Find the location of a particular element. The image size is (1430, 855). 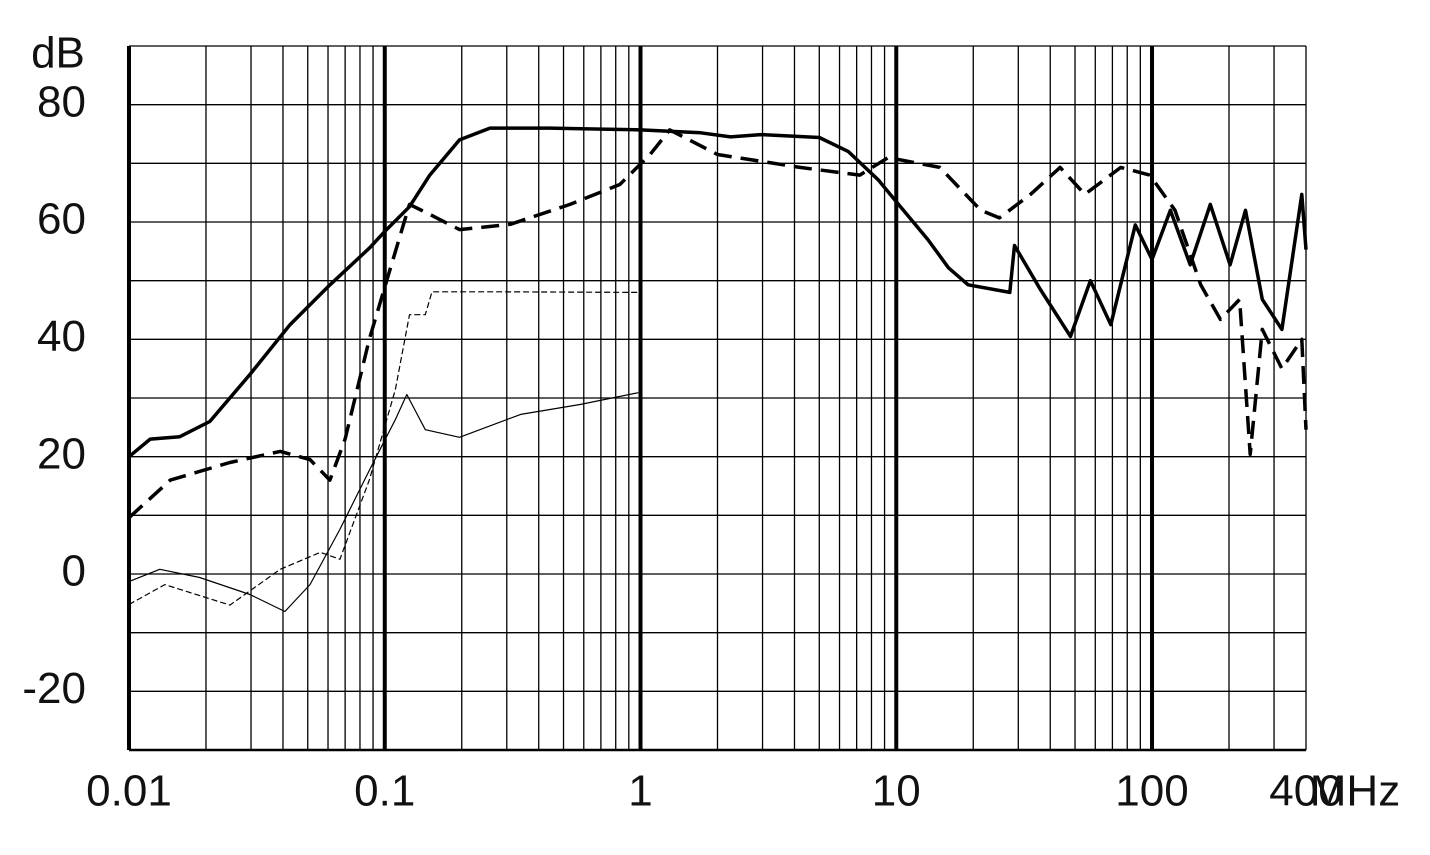

y-tick-label: 60 is located at coordinates (61, 219).